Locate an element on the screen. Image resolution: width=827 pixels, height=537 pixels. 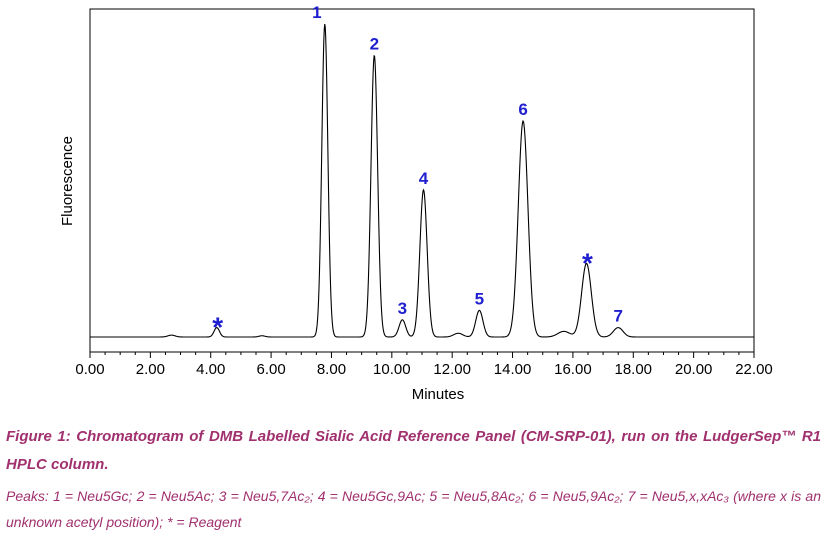
x-tick-label: 10.00 is located at coordinates (392, 369).